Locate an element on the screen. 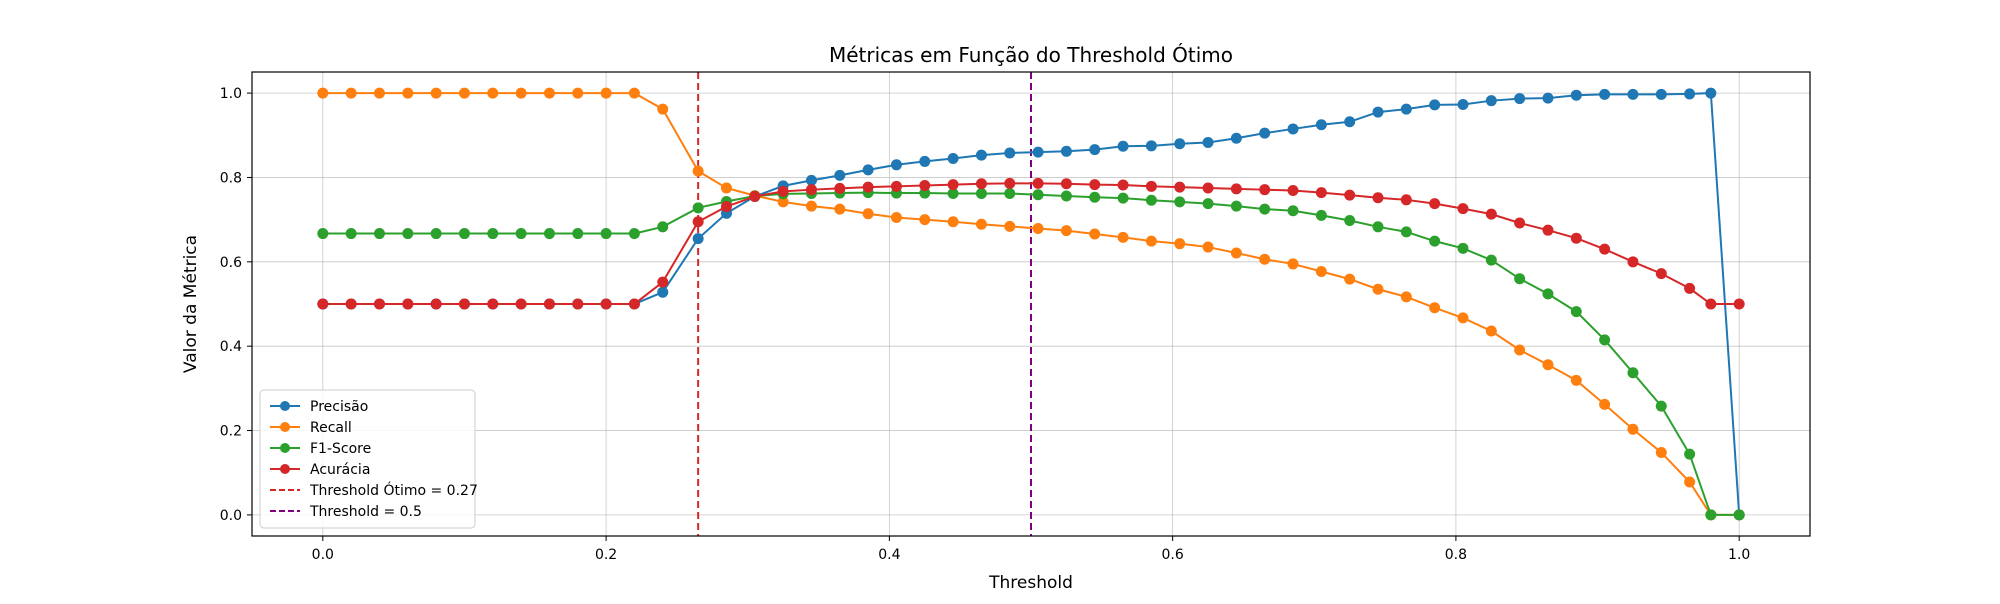 The image size is (2000, 604). x-tick-label: 0.4 is located at coordinates (889, 555).